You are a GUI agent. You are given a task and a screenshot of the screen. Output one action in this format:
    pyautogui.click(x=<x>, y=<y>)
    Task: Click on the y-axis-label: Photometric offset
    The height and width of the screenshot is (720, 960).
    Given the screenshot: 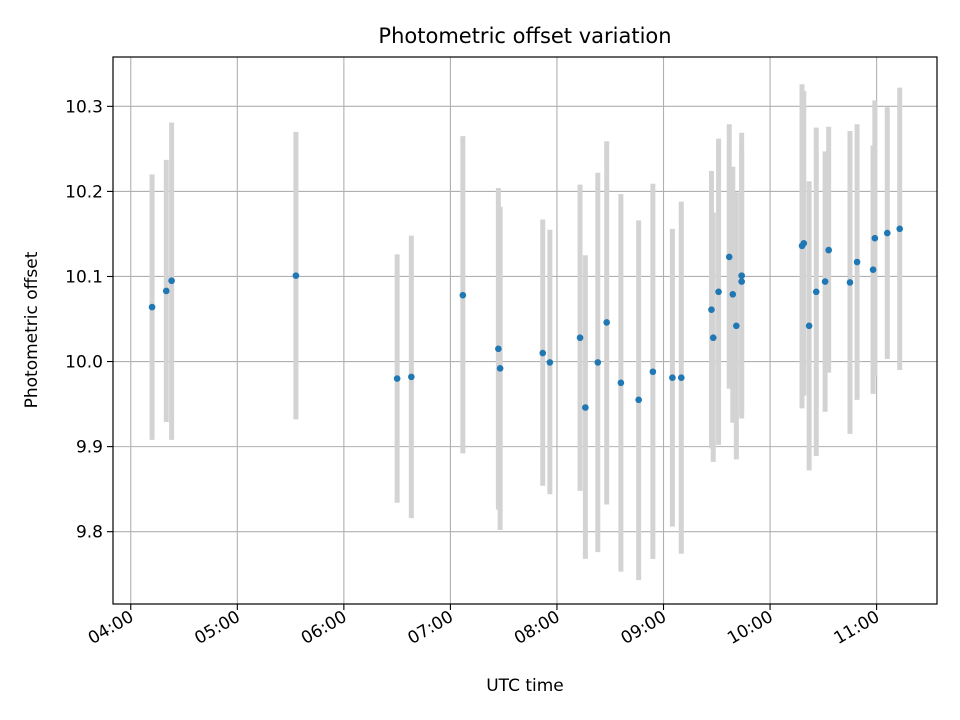 What is the action you would take?
    pyautogui.click(x=32, y=329)
    